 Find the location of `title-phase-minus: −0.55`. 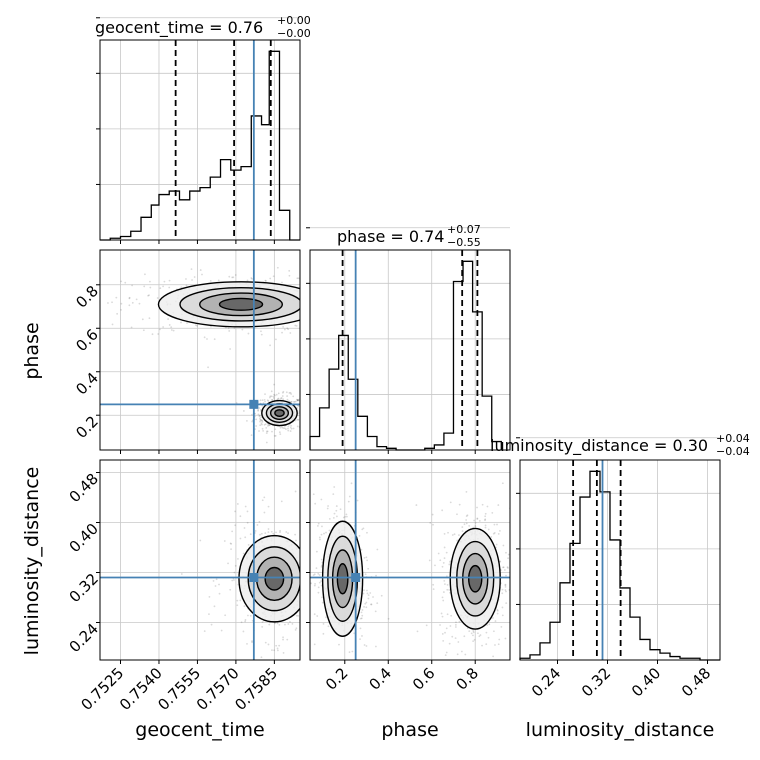

title-phase-minus: −0.55 is located at coordinates (464, 242).